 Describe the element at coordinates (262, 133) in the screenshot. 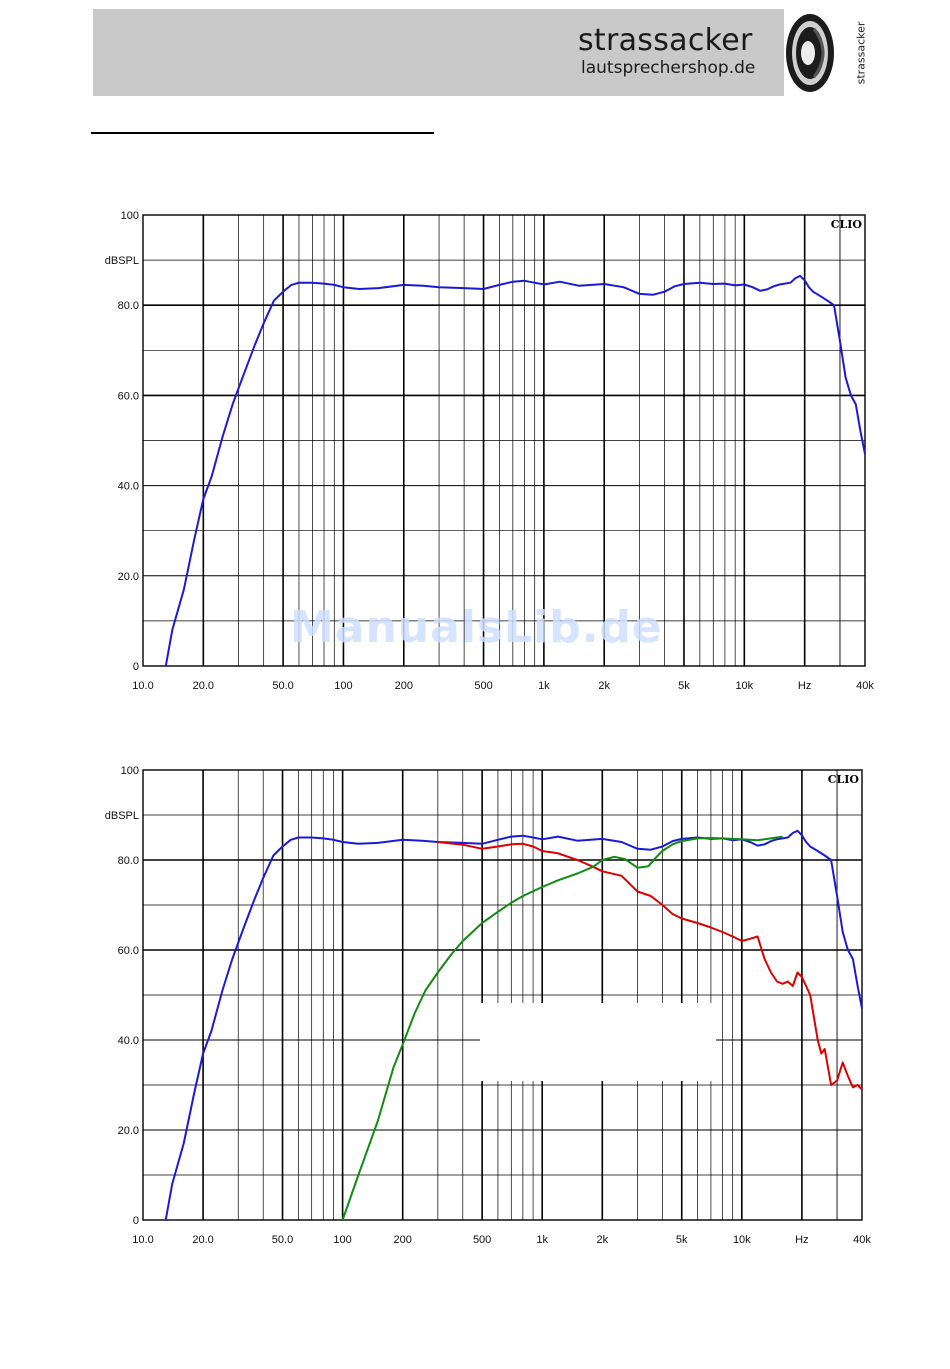

I see `section-rule` at that location.